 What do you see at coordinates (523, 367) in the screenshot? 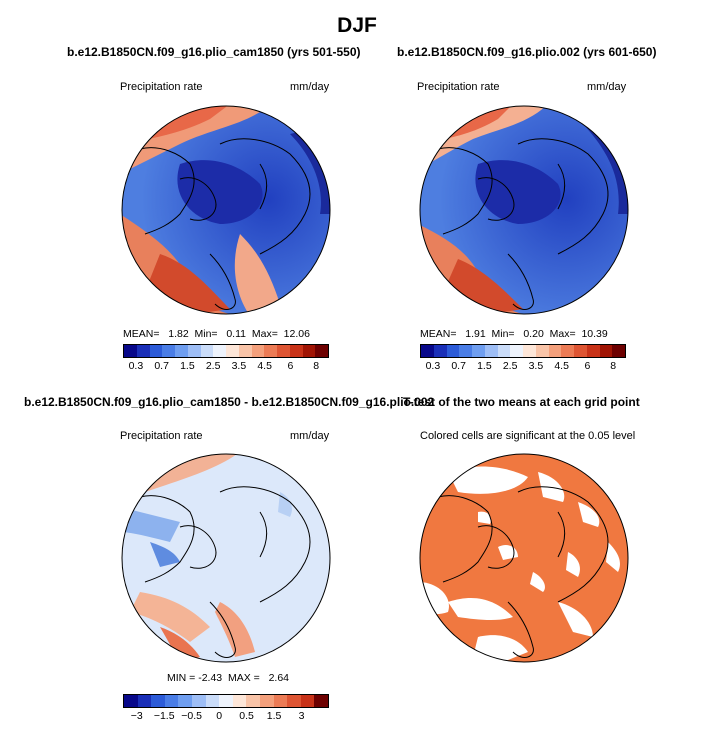
I see `panel2-colorbar-ticks: 0.3 0.7 1.5 2.5 3.5 4.5 6 8` at bounding box center [523, 367].